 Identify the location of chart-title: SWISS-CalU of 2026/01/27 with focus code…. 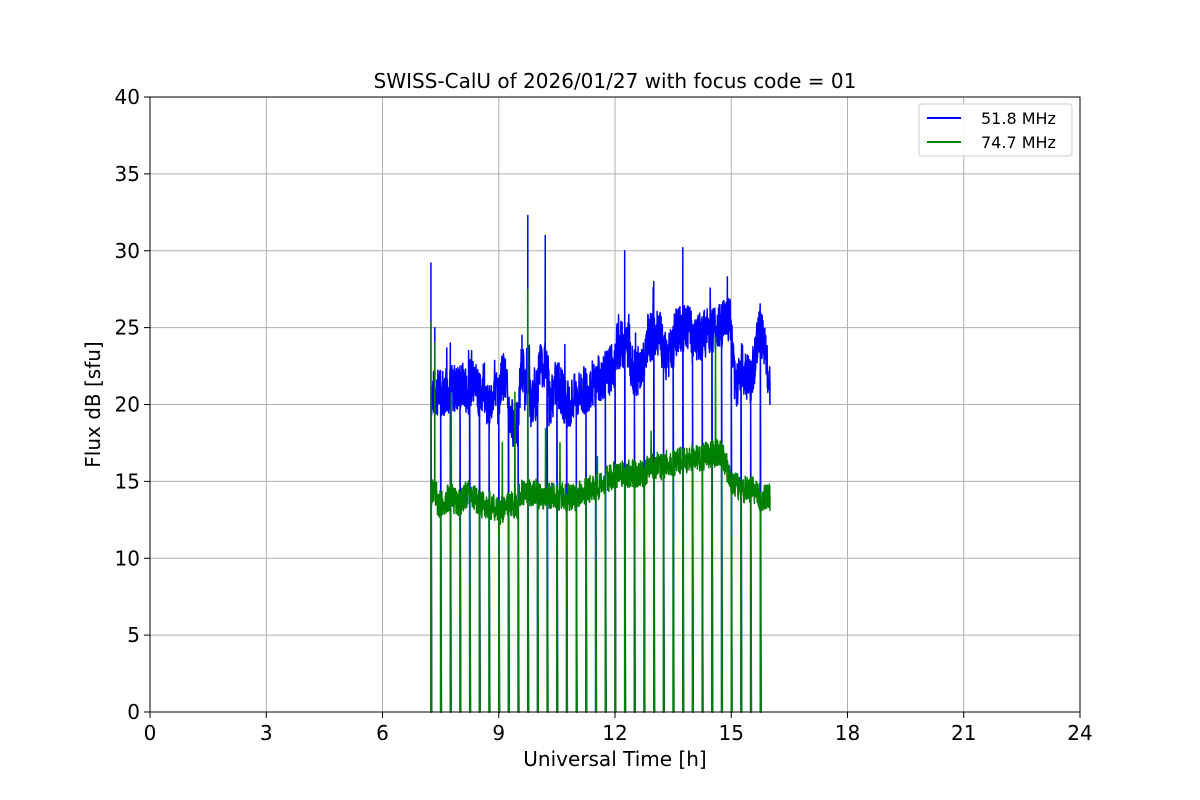
(615, 81).